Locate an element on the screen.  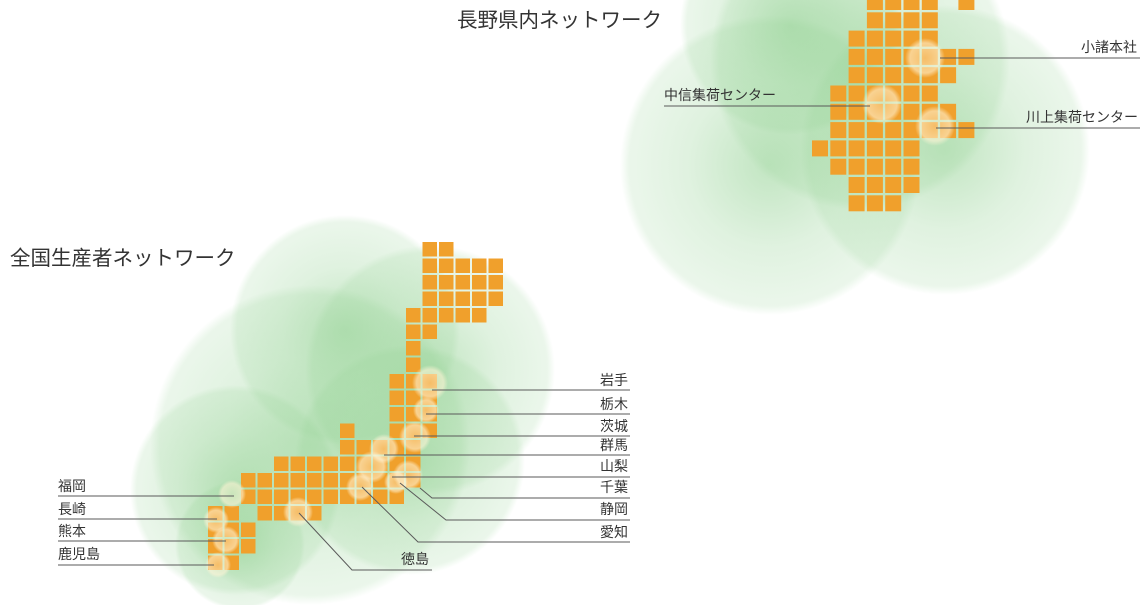
prefecture-label-kagoshima: 鹿児島 is located at coordinates (79, 555).